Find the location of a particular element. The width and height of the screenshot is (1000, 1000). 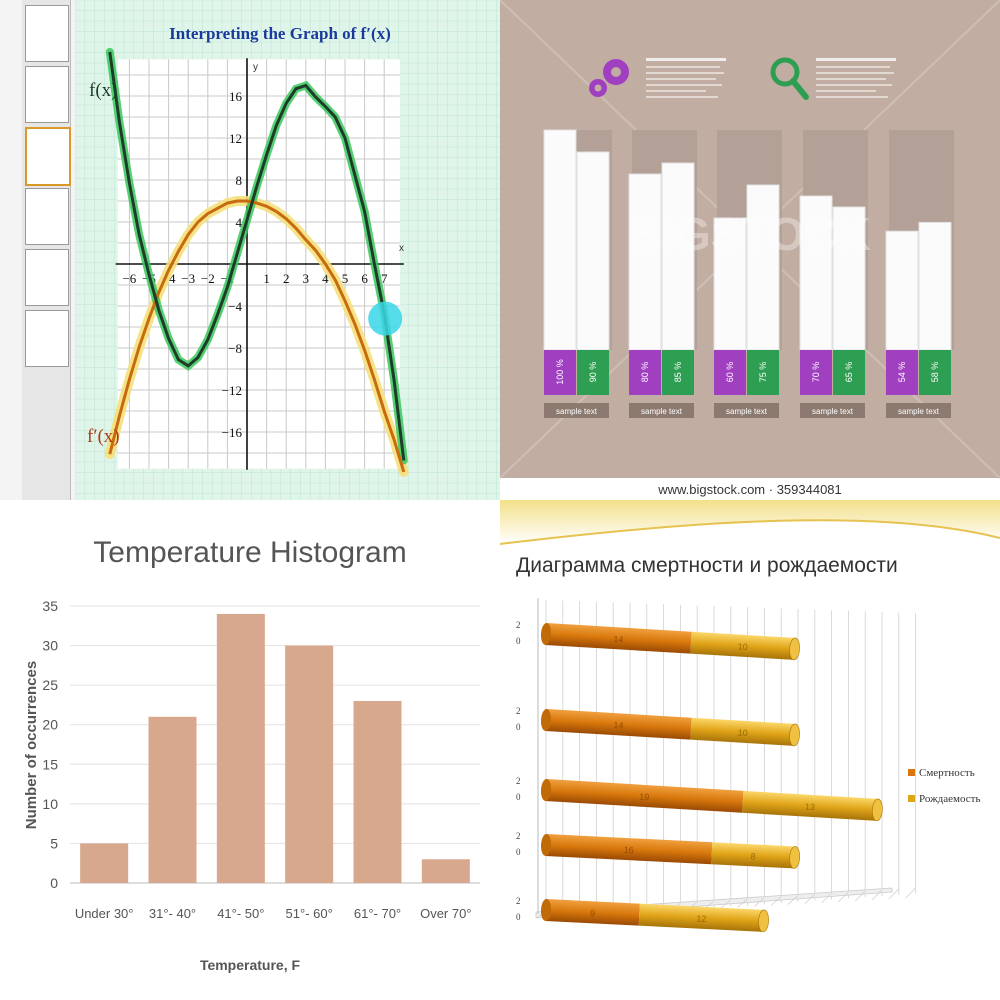

mortality-value: 9 is located at coordinates (593, 913).